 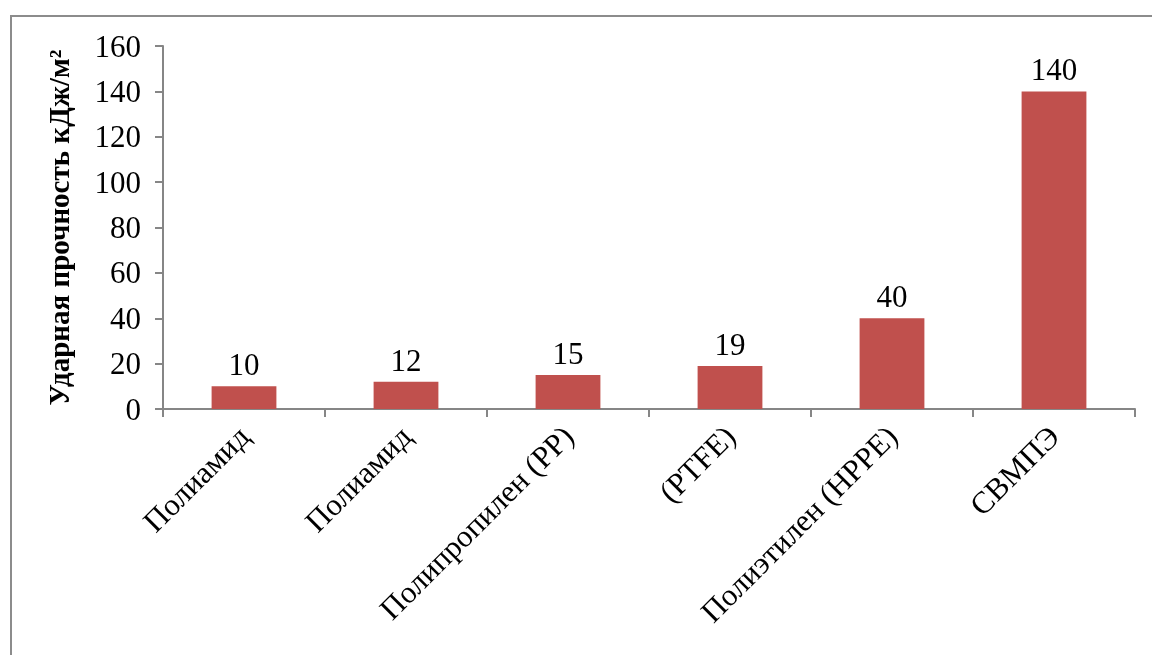 What do you see at coordinates (125, 273) in the screenshot?
I see `y-tick-label: 60` at bounding box center [125, 273].